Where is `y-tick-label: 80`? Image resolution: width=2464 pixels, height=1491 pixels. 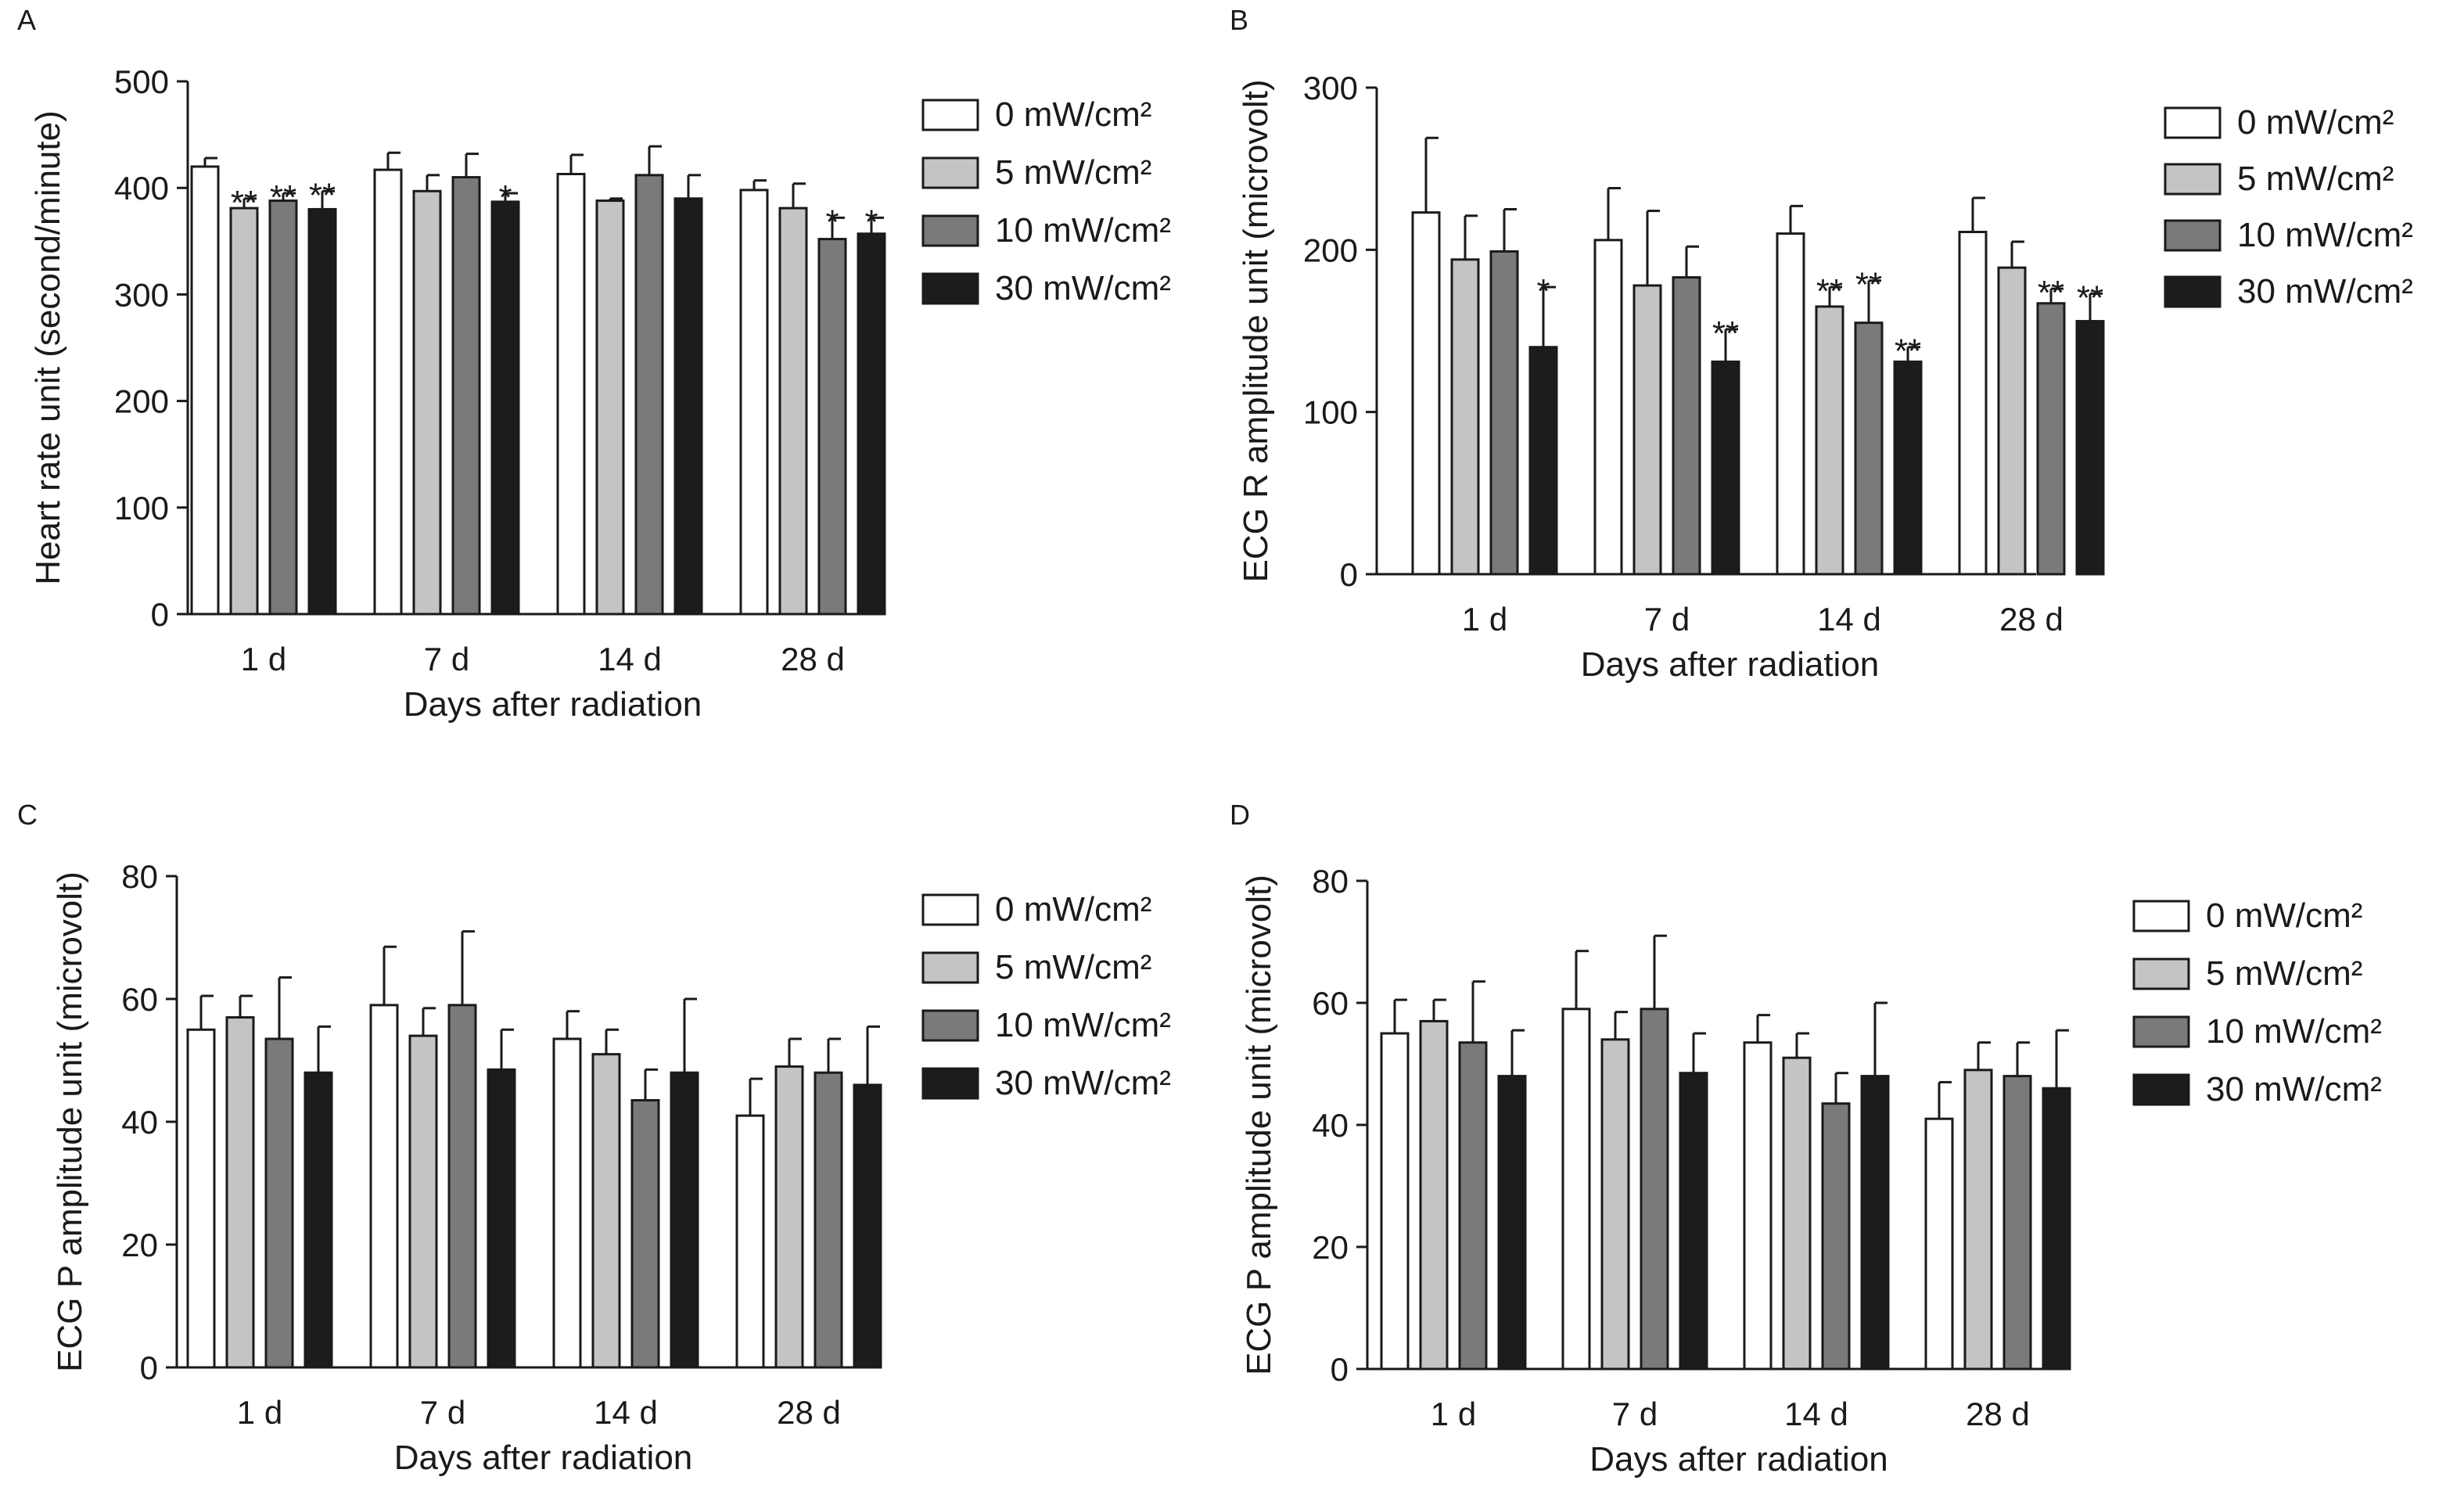
y-tick-label: 80 is located at coordinates (139, 876).